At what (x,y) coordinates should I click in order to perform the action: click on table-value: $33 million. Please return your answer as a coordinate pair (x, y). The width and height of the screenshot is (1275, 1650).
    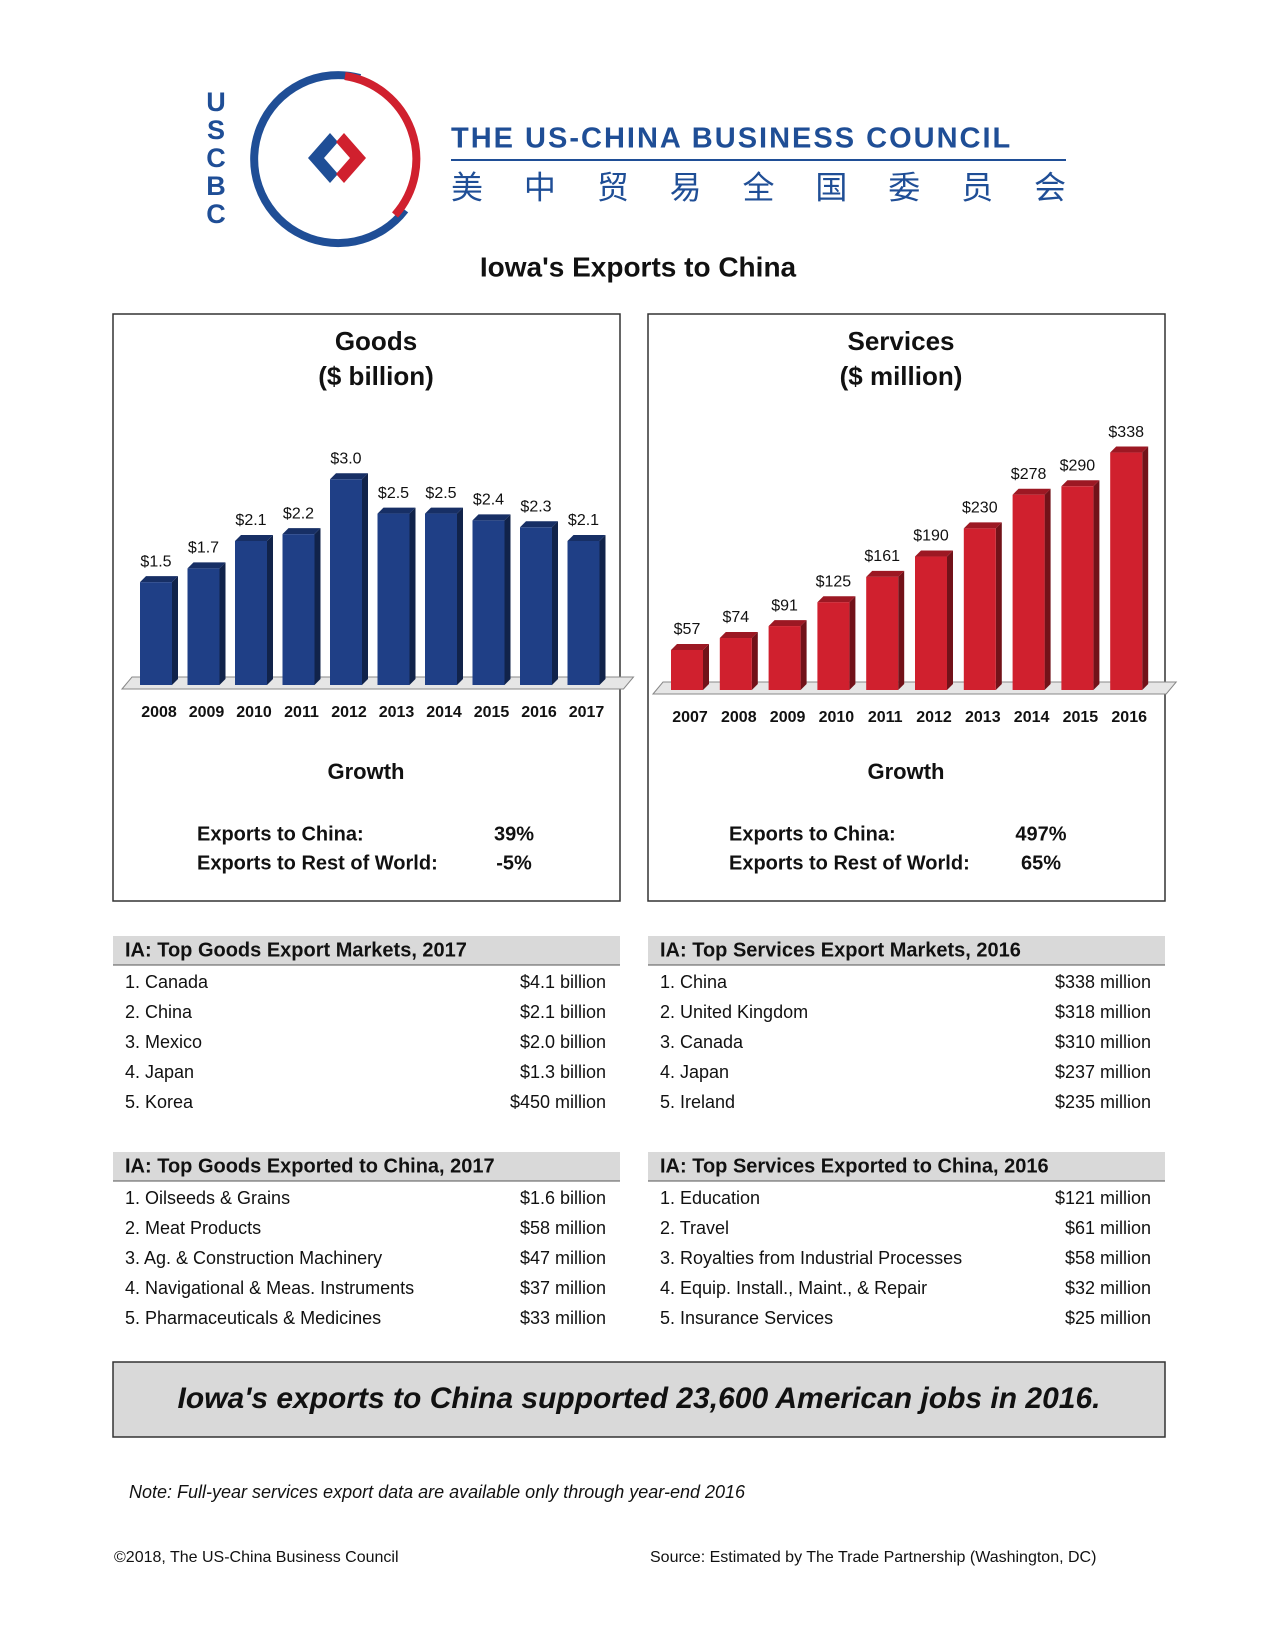
    Looking at the image, I should click on (563, 1318).